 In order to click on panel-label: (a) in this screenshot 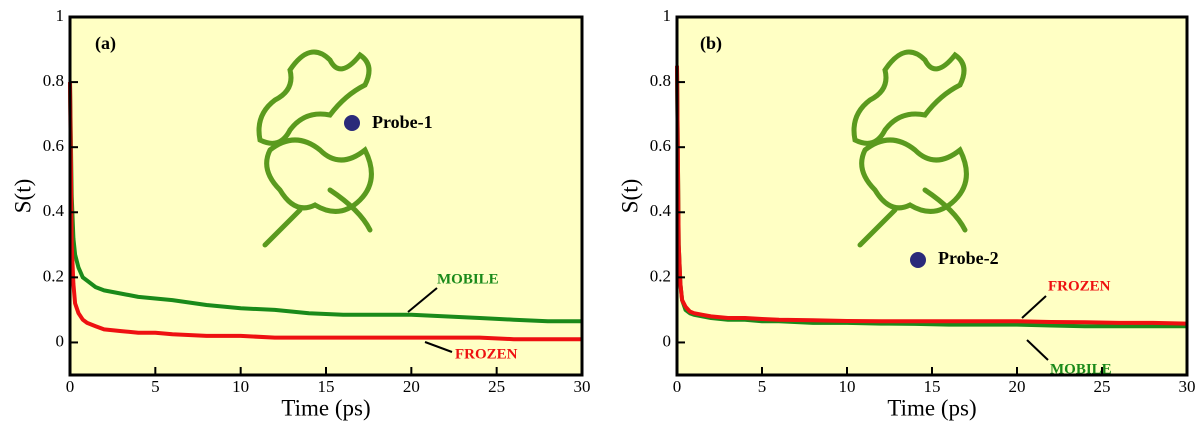, I will do `click(105, 43)`.